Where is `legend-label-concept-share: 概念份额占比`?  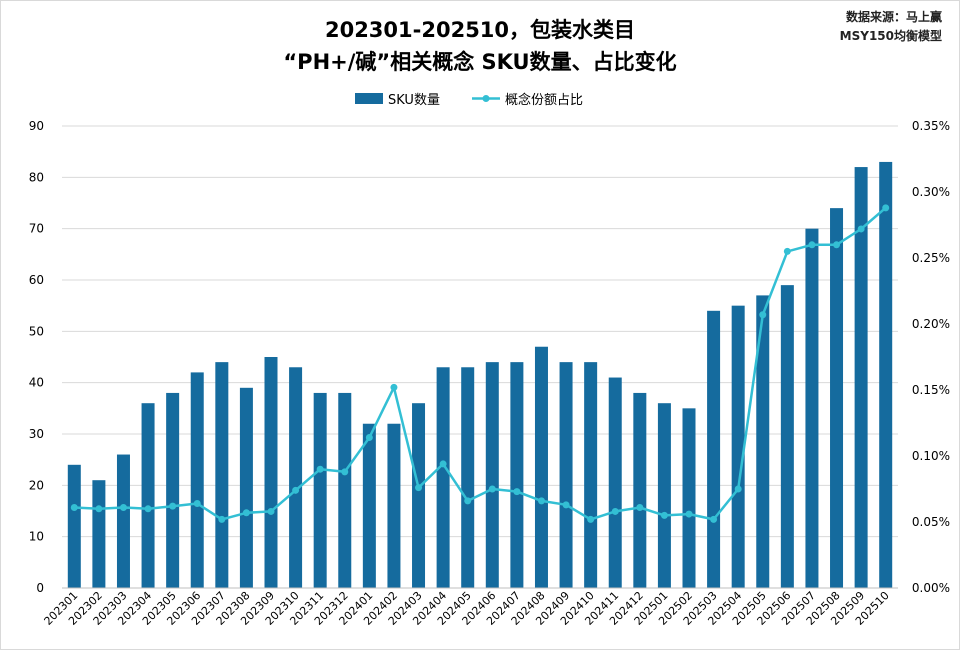
legend-label-concept-share: 概念份额占比 is located at coordinates (544, 100).